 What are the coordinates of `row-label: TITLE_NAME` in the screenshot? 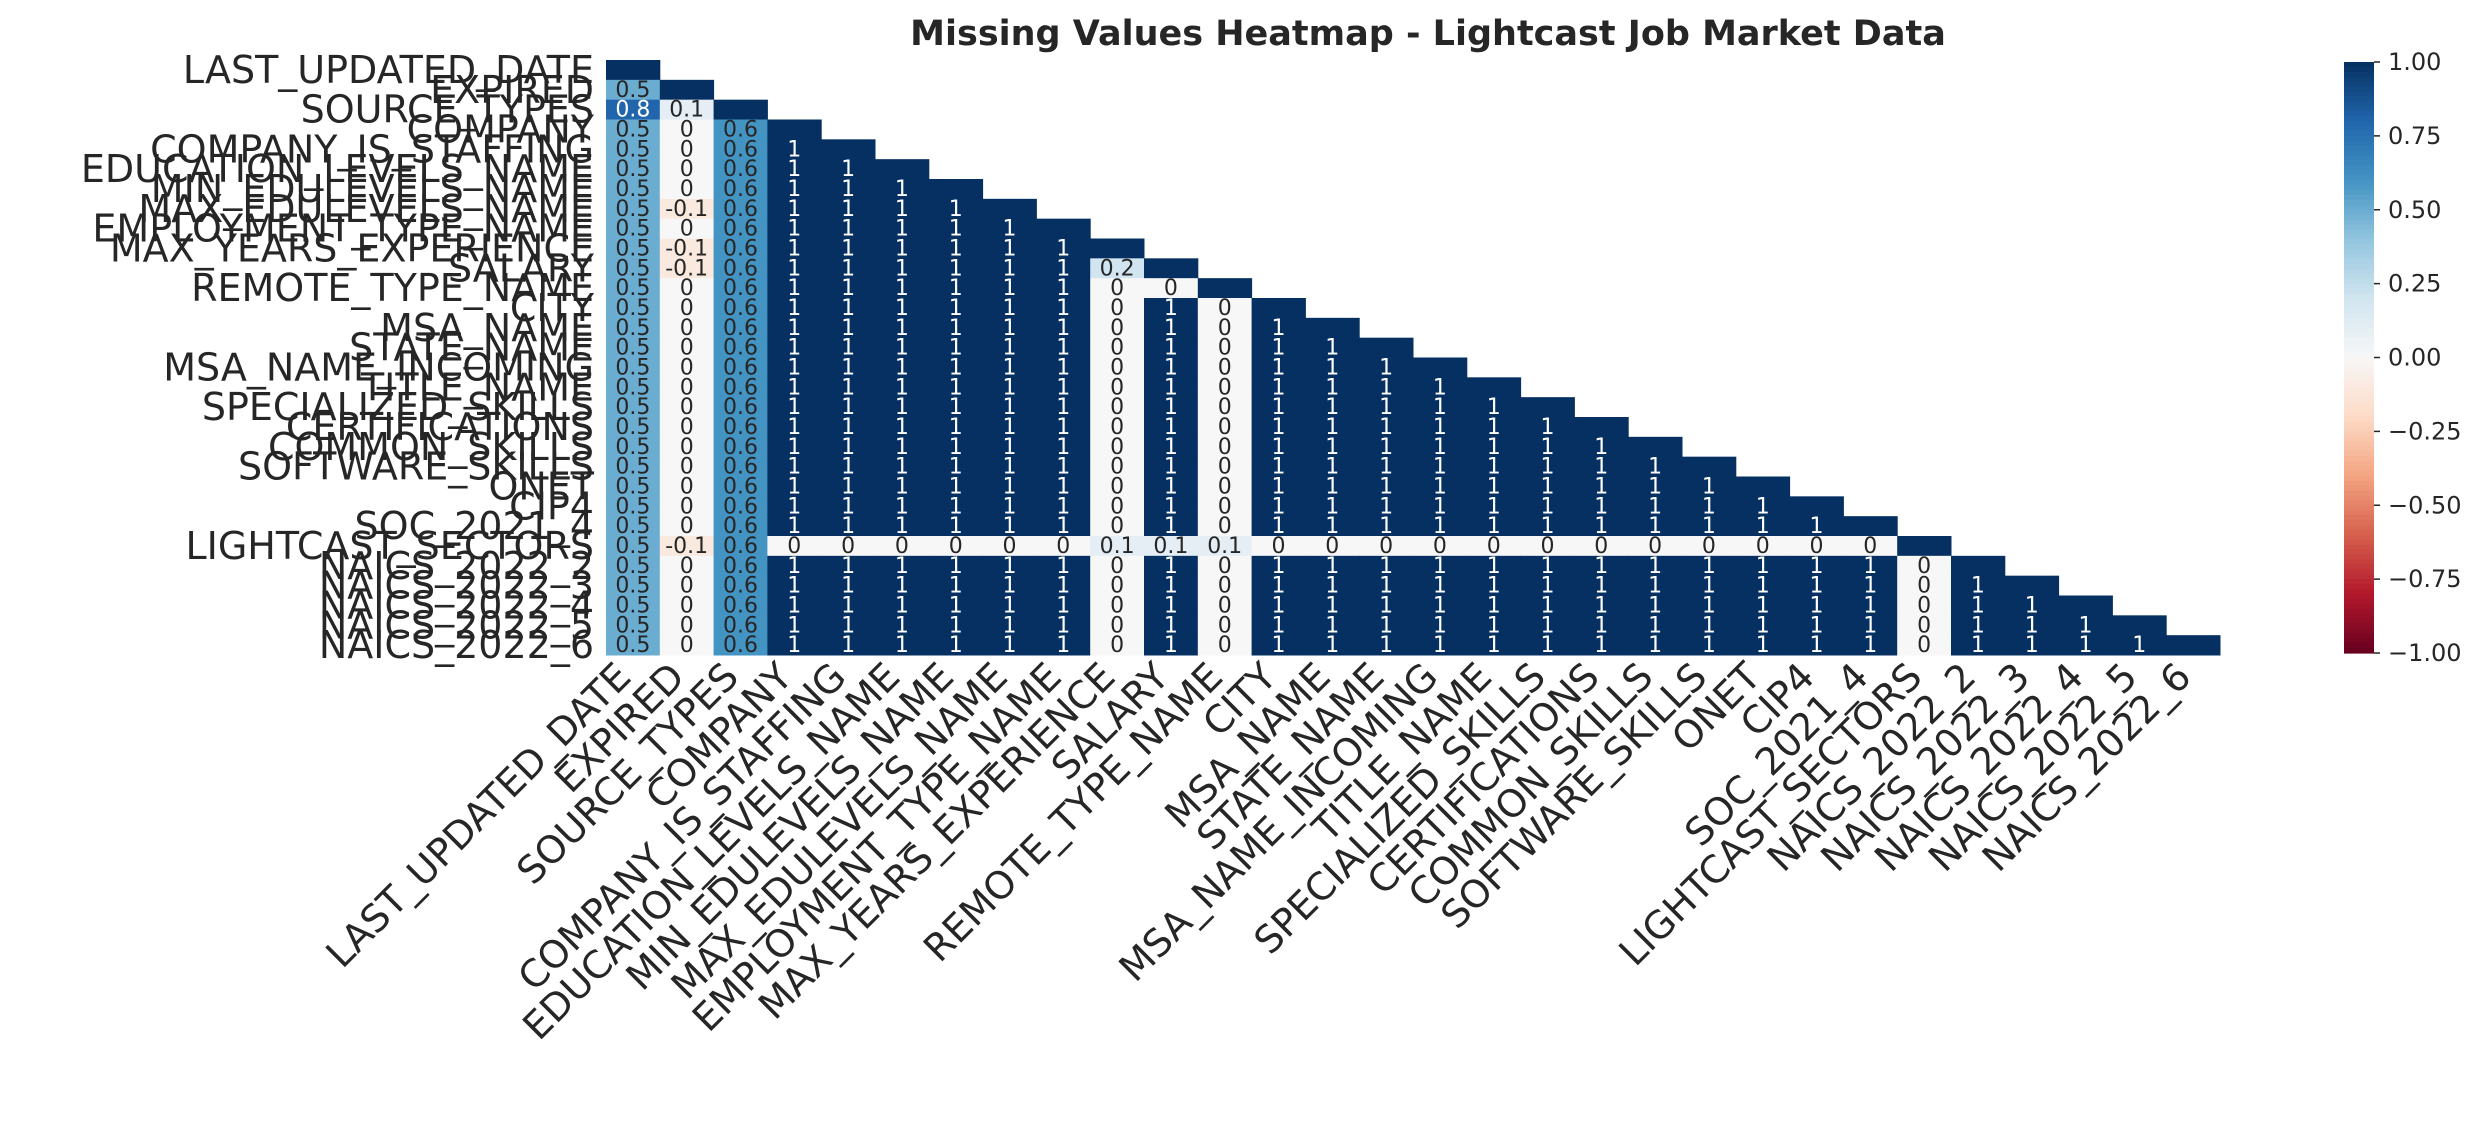 It's located at (477, 387).